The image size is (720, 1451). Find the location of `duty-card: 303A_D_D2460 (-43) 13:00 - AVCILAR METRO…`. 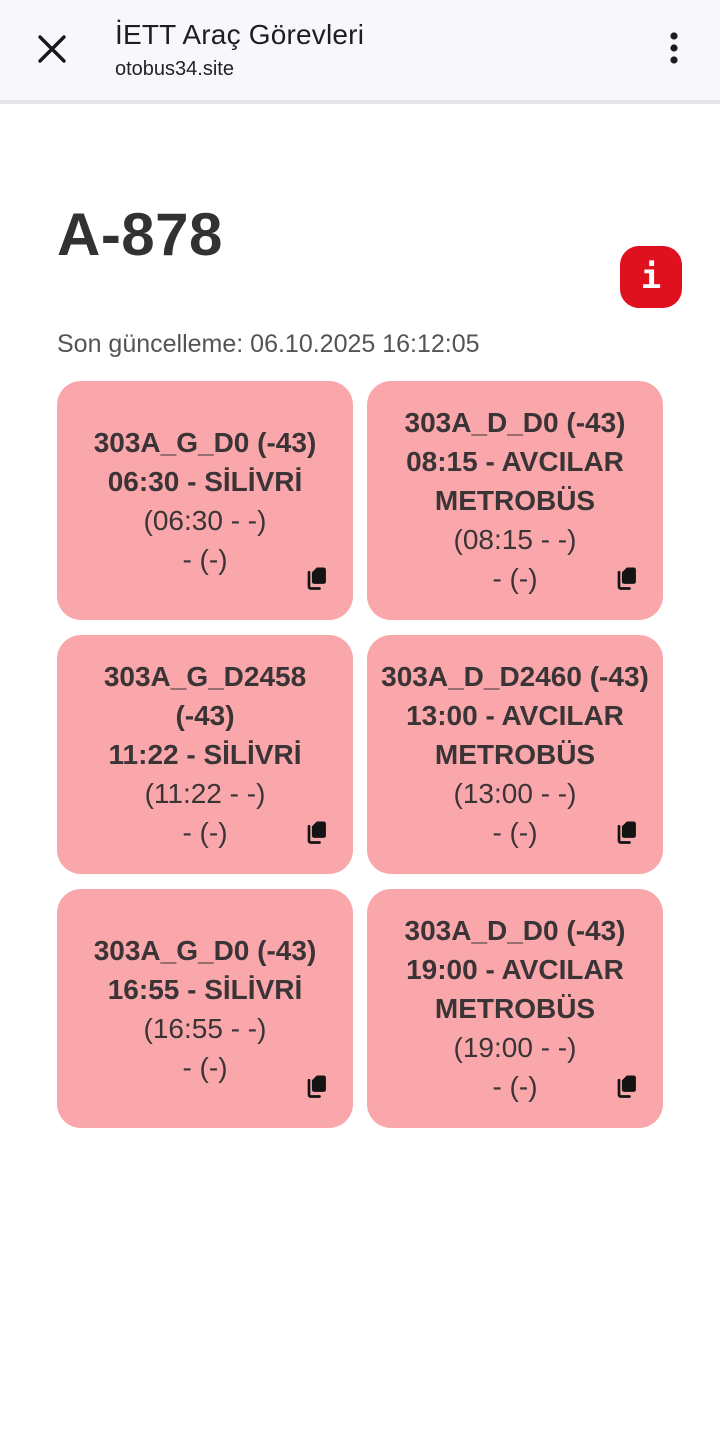

duty-card: 303A_D_D2460 (-43) 13:00 - AVCILAR METRO… is located at coordinates (515, 754).